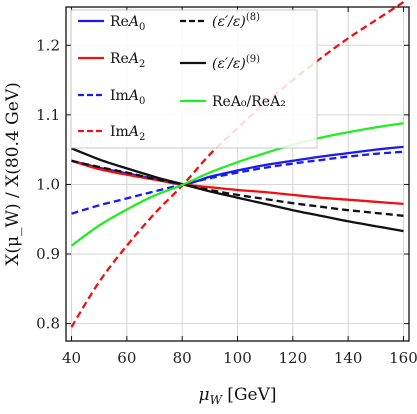 The width and height of the screenshot is (417, 414). I want to click on legend-label-ReA2: ReA2, so click(127, 60).